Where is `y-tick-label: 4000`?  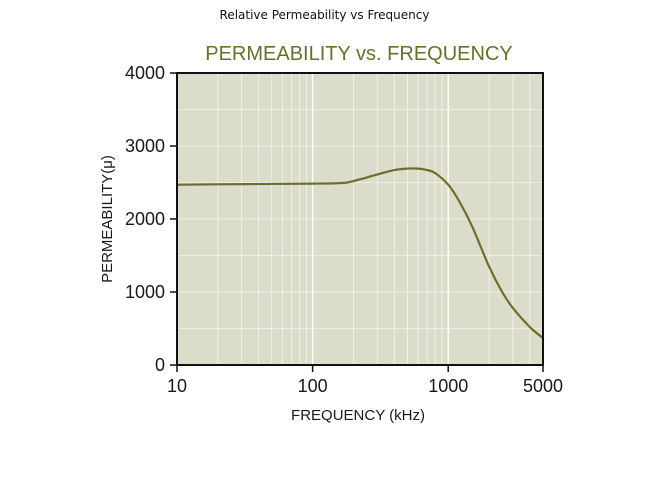
y-tick-label: 4000 is located at coordinates (145, 73).